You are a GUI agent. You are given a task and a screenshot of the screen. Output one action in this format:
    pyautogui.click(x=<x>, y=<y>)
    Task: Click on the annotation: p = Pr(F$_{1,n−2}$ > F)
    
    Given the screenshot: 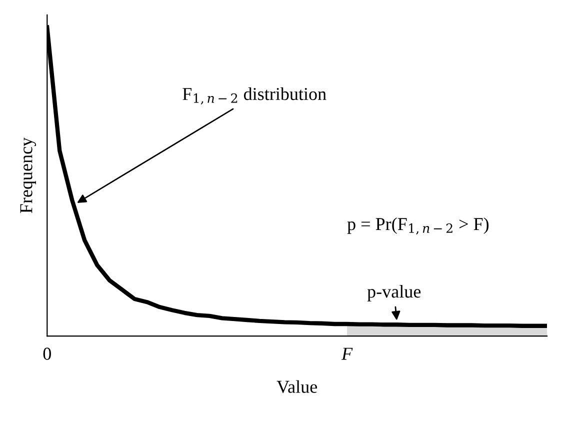 What is the action you would take?
    pyautogui.click(x=418, y=226)
    